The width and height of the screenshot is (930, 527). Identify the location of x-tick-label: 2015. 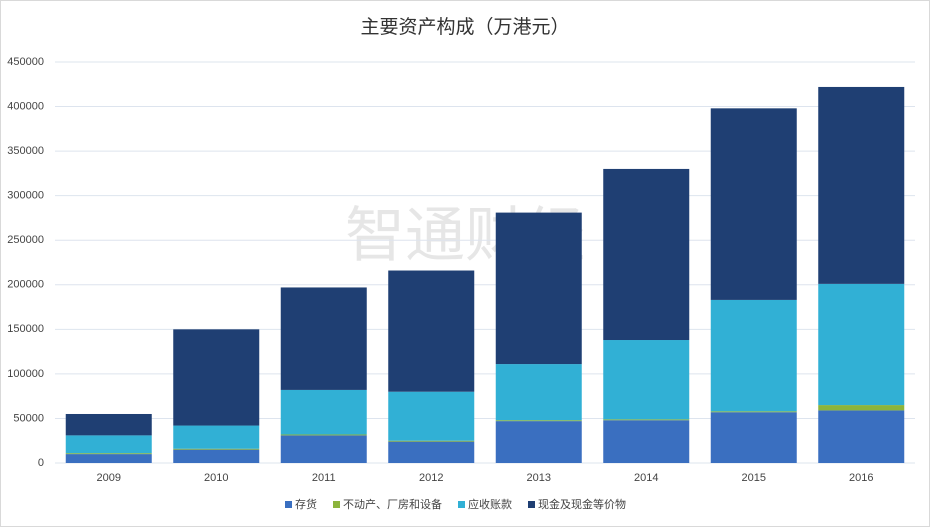
(754, 478).